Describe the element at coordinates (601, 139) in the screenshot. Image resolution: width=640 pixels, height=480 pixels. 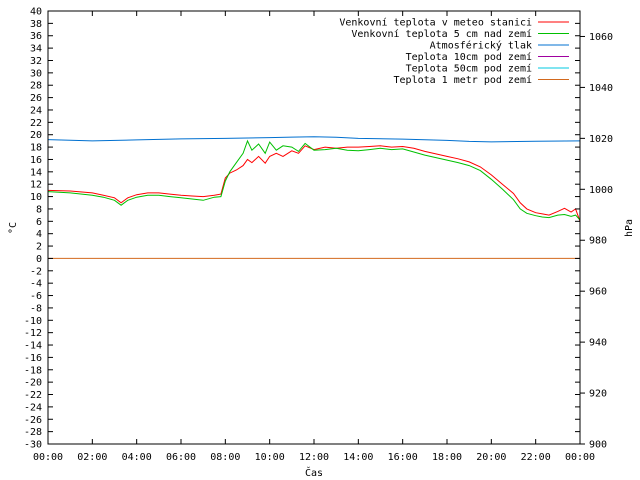
I see `y-right-tick-label: 1020` at that location.